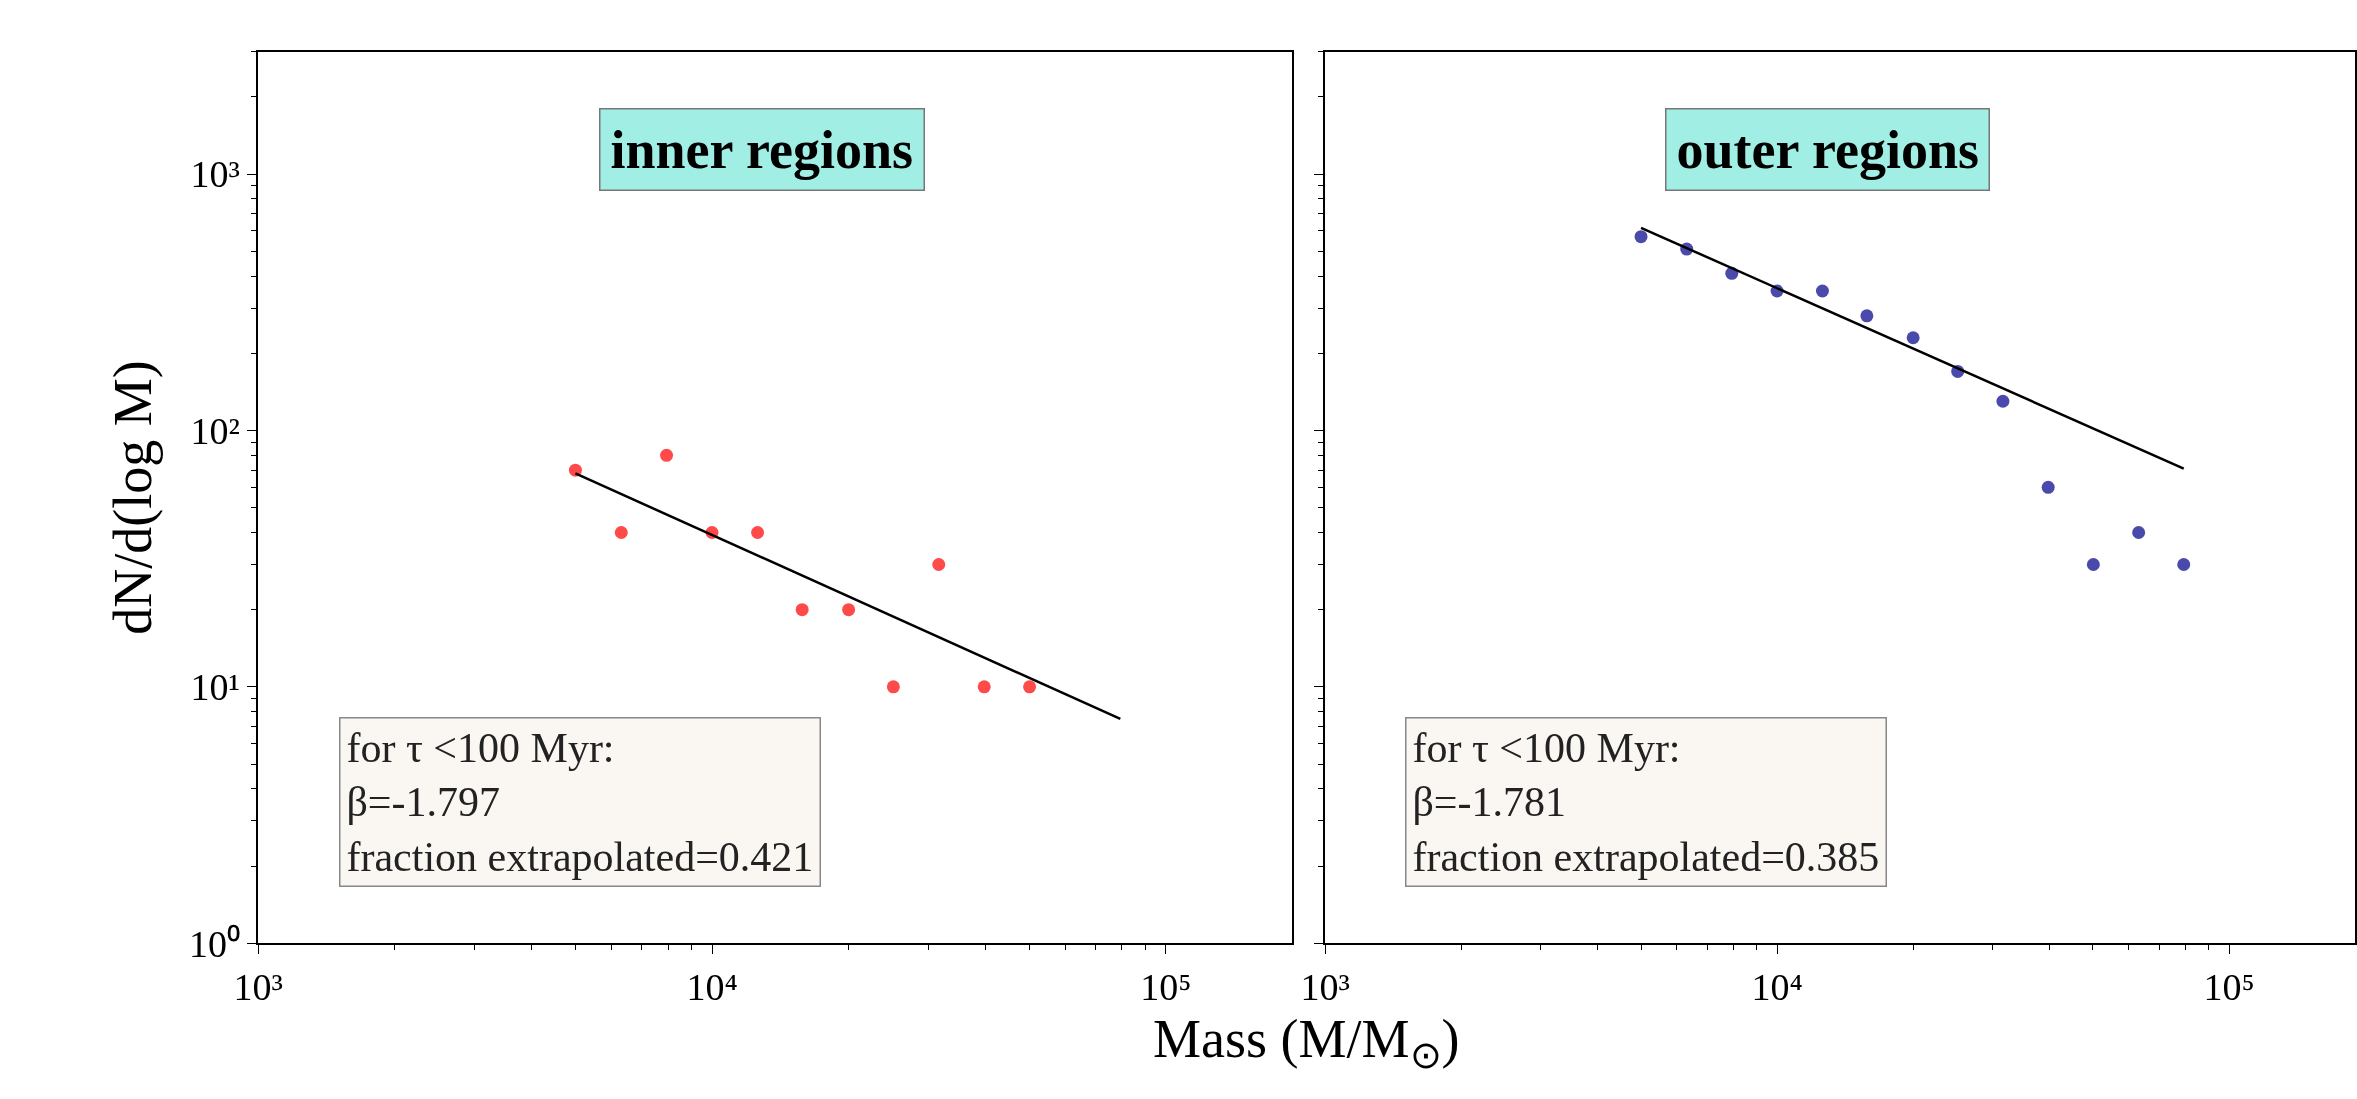 This screenshot has width=2357, height=1099. What do you see at coordinates (423, 802) in the screenshot?
I see `annotation: β=-1.797` at bounding box center [423, 802].